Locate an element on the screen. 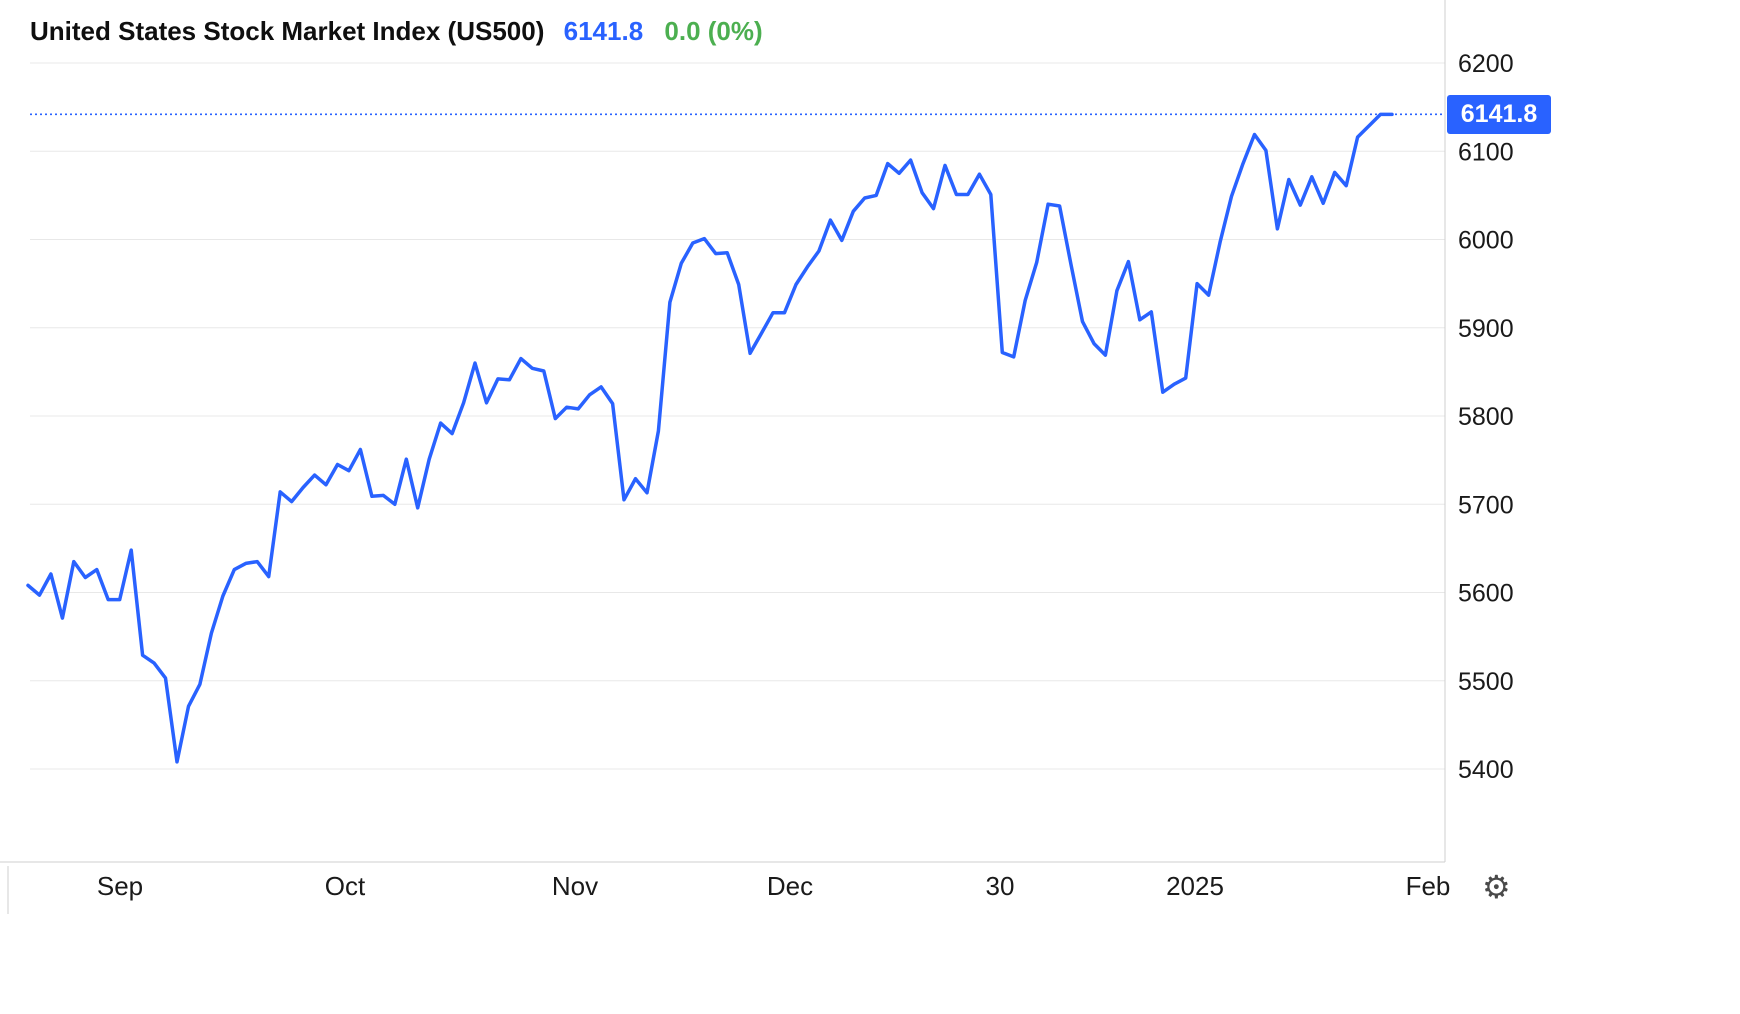 This screenshot has width=1740, height=1014. y-axis-tick-label: 5600 is located at coordinates (1486, 594).